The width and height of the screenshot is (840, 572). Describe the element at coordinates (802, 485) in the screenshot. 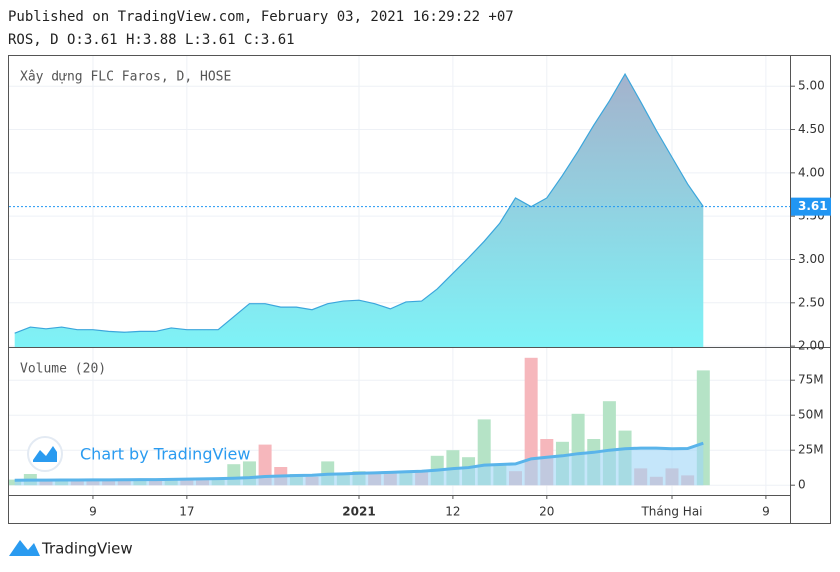

I see `y-tick-label: 0` at that location.